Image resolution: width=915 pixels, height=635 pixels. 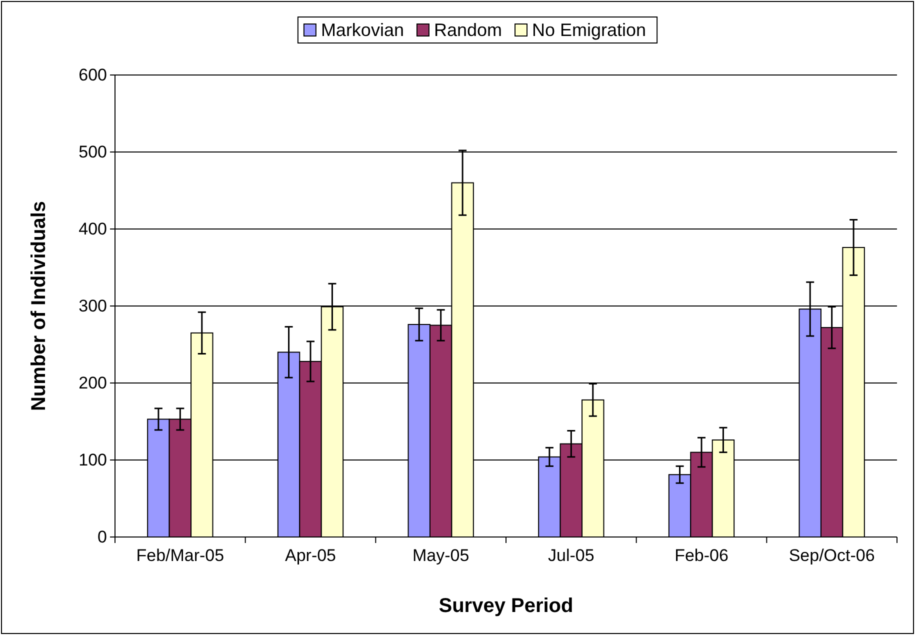 What do you see at coordinates (506, 606) in the screenshot?
I see `x-axis-title: Survey Period` at bounding box center [506, 606].